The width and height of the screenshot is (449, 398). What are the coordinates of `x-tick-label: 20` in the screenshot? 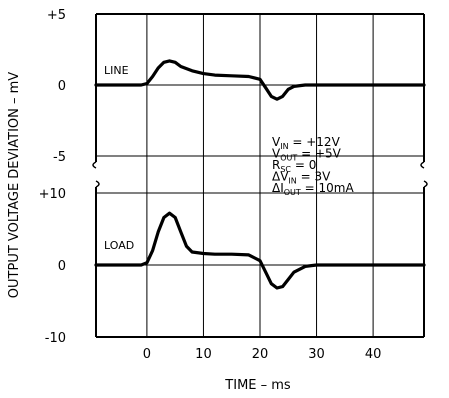 It's located at (260, 354).